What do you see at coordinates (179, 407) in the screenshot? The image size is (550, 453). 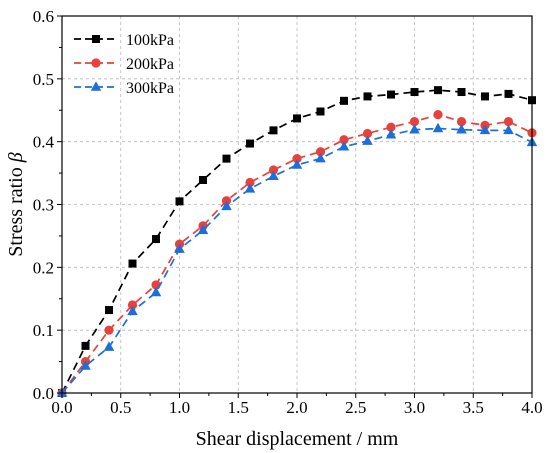 I see `x-tick-label: 1.0` at bounding box center [179, 407].